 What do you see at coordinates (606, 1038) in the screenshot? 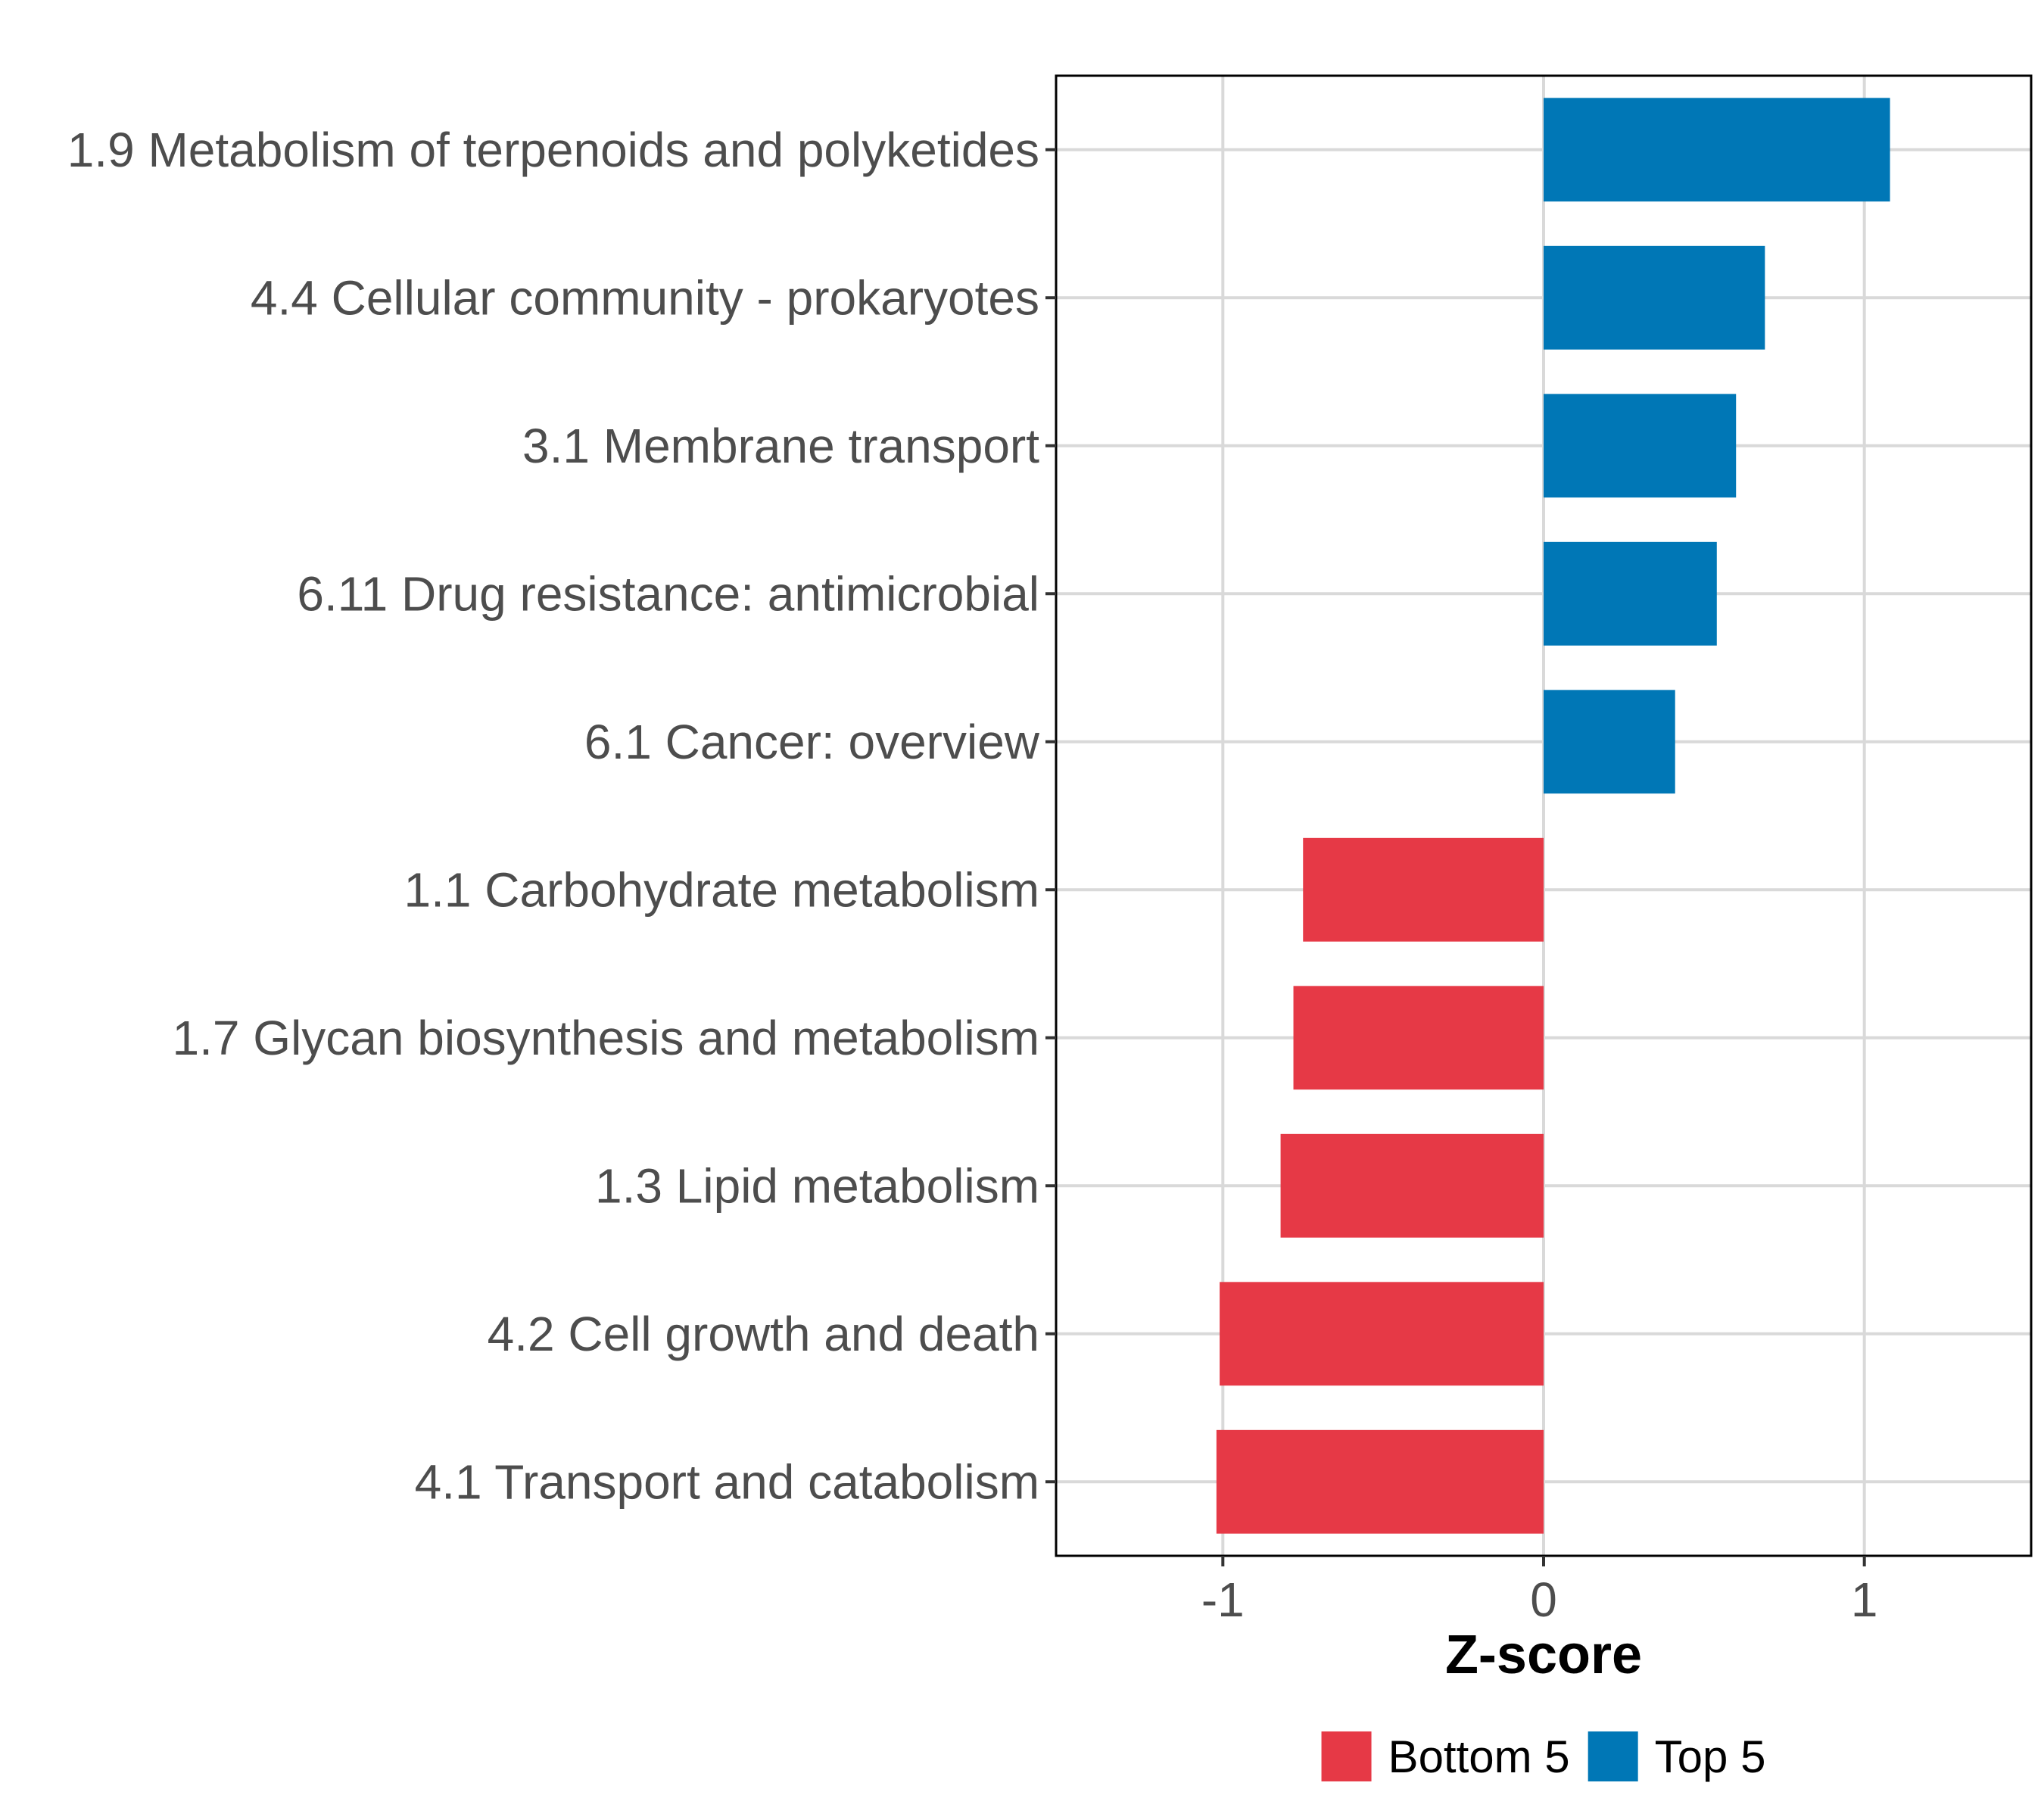
I see `category-label: 1.7 Glycan biosynthesis and metabolism` at bounding box center [606, 1038].